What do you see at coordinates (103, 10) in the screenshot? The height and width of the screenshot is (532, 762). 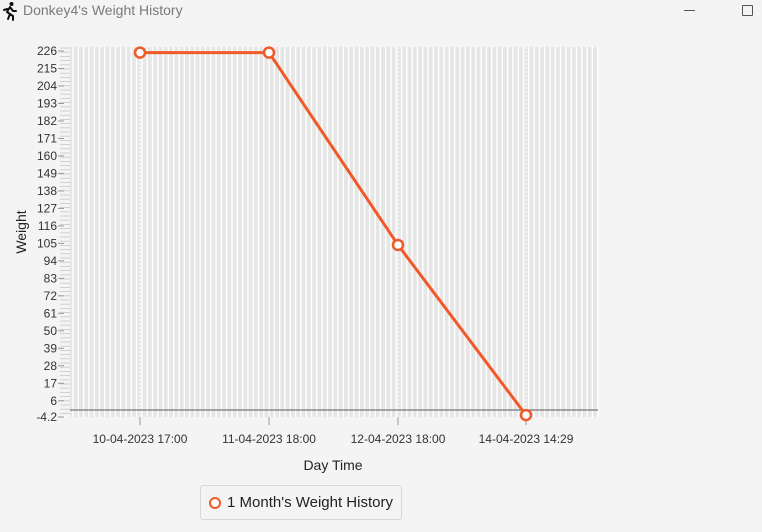 I see `window-title: Donkey4's Weight History` at bounding box center [103, 10].